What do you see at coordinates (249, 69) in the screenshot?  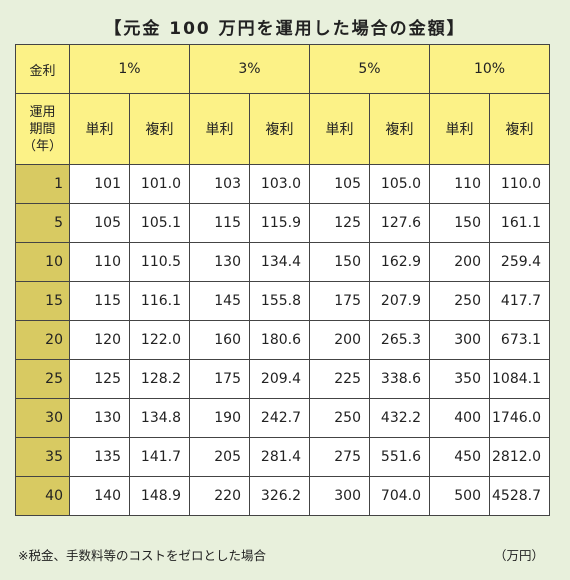 I see `rate-3: 3%` at bounding box center [249, 69].